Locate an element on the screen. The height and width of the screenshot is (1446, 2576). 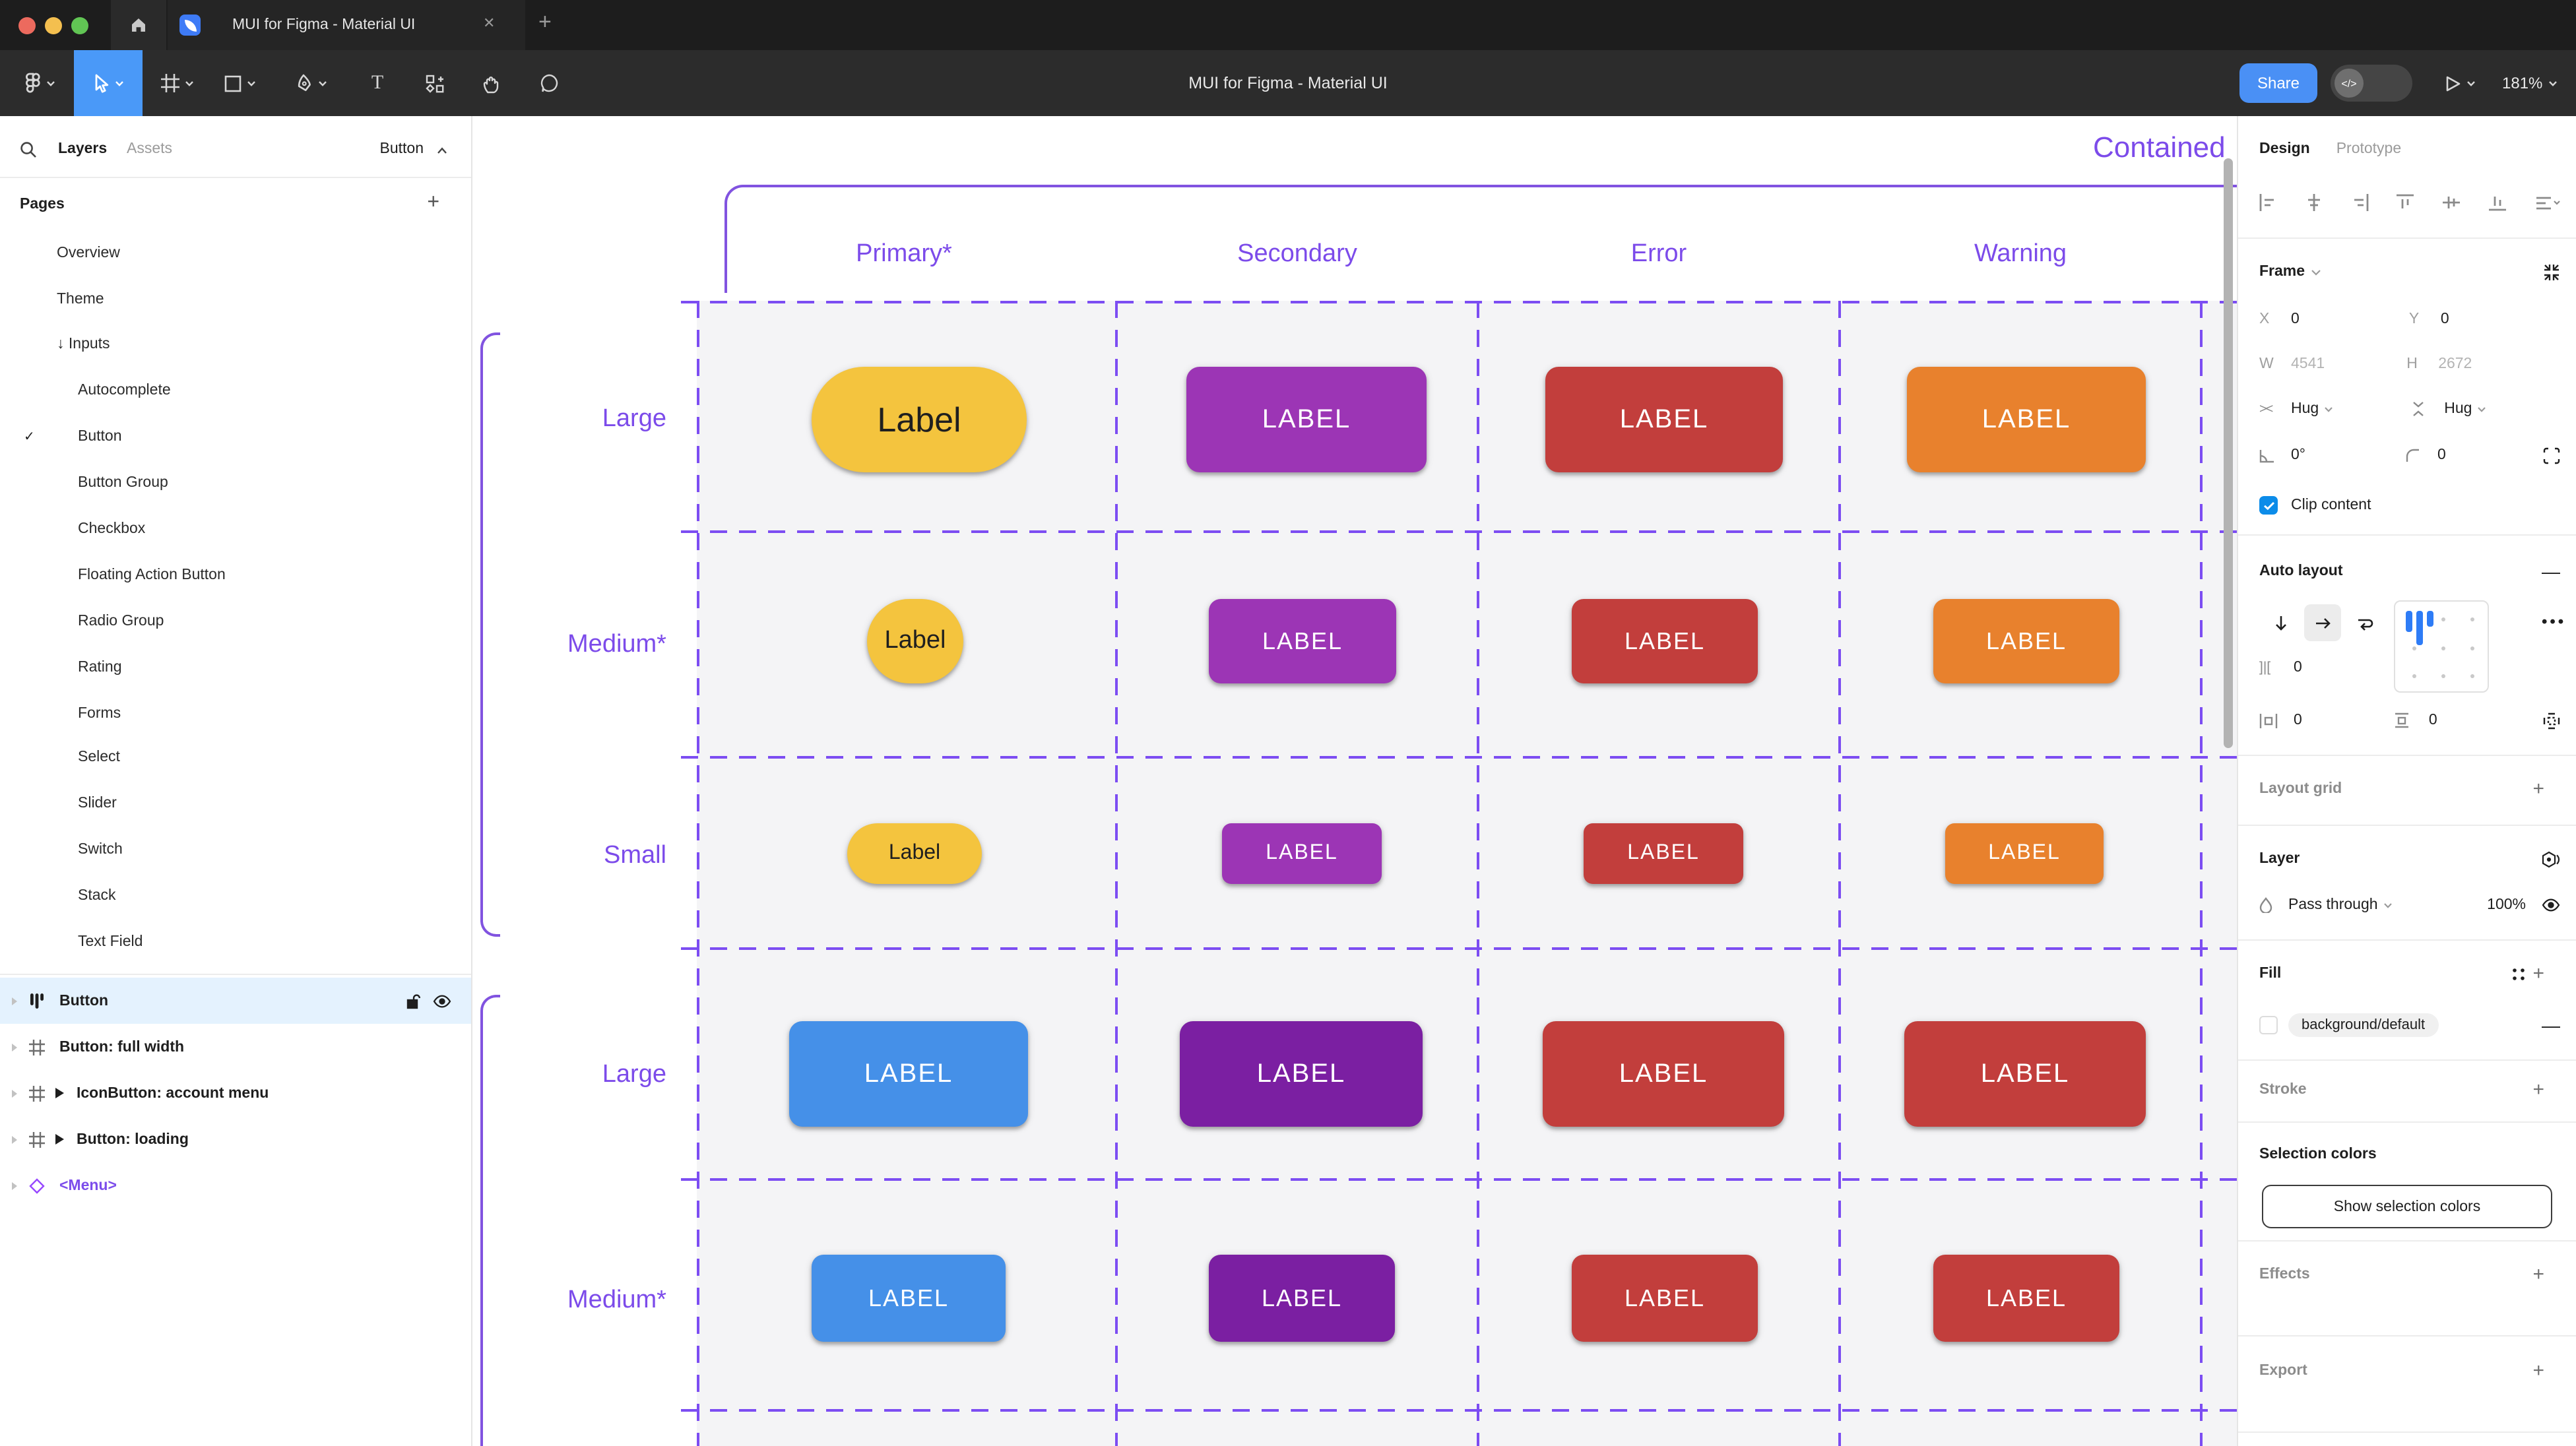
canvas-button-large-error: LABEL is located at coordinates (1664, 1074).